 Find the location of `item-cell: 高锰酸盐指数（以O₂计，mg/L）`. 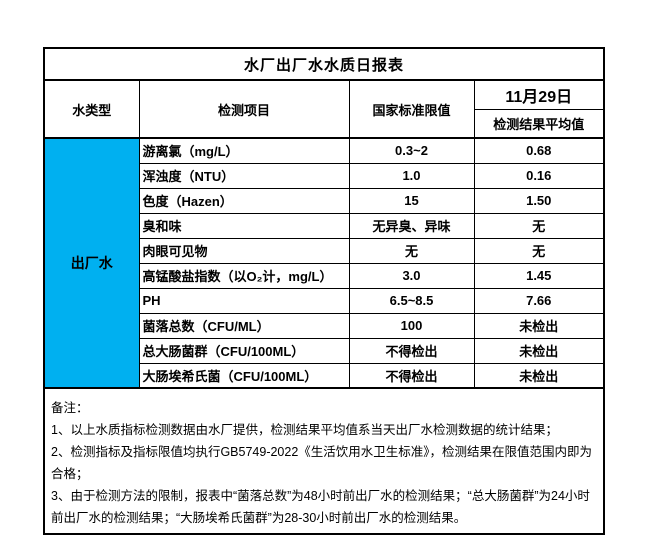

item-cell: 高锰酸盐指数（以O₂计，mg/L） is located at coordinates (244, 275).